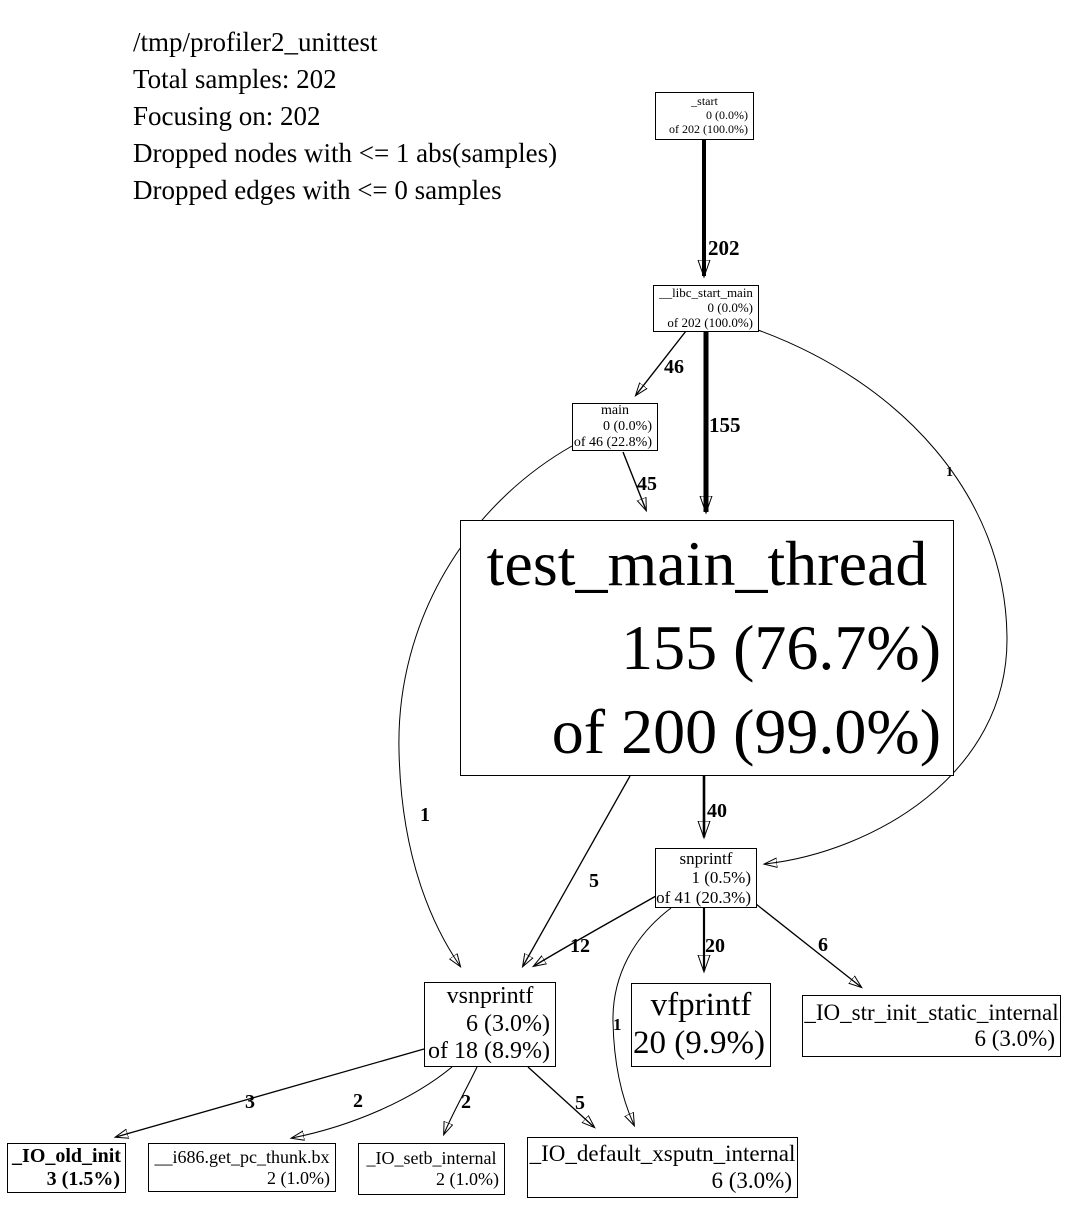  What do you see at coordinates (594, 881) in the screenshot?
I see `edge-label-test-main-thread-to-vsnprintf: 5` at bounding box center [594, 881].